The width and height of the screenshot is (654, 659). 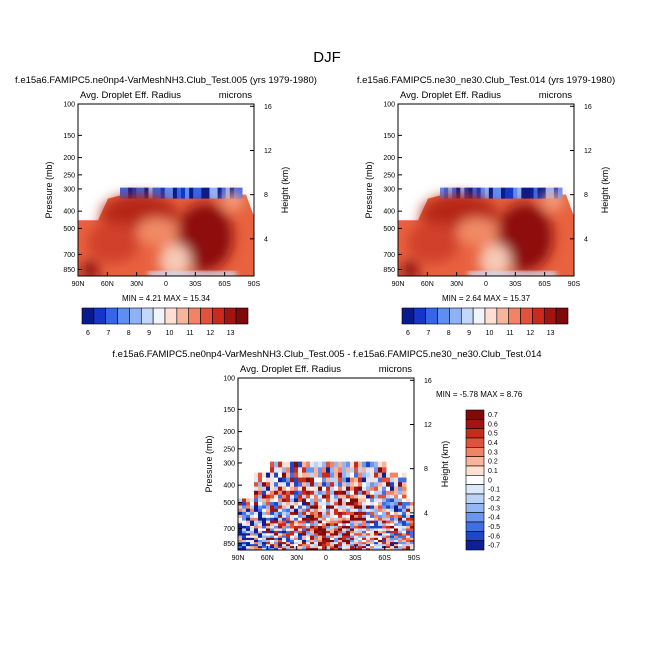 I want to click on y-tick-label: 150, so click(x=229, y=410).